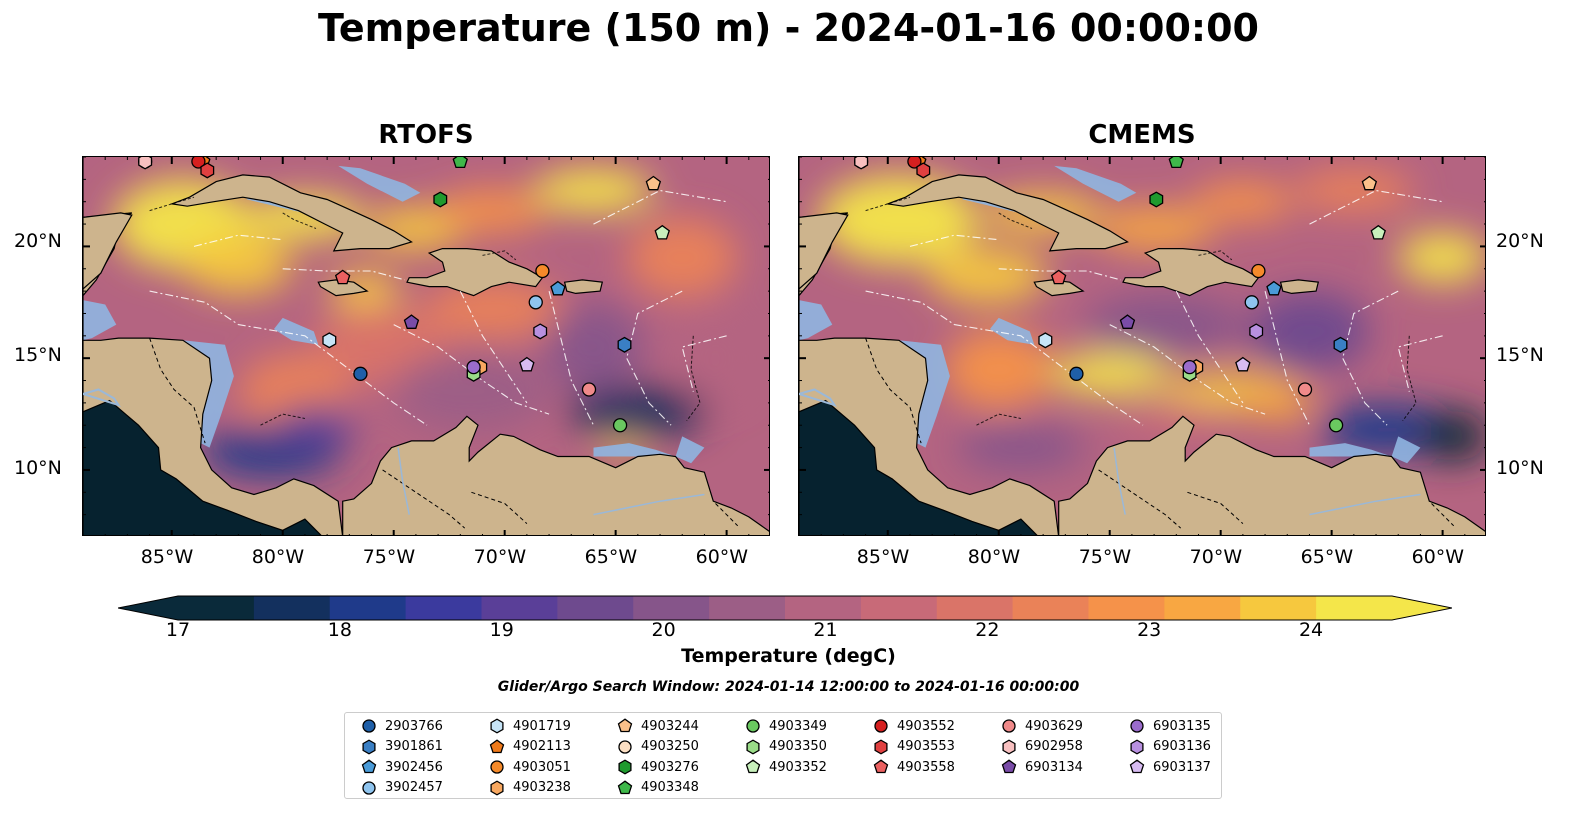 The width and height of the screenshot is (1577, 827). Describe the element at coordinates (1216, 557) in the screenshot. I see `lon-tick-cmems-3: 70°W` at that location.